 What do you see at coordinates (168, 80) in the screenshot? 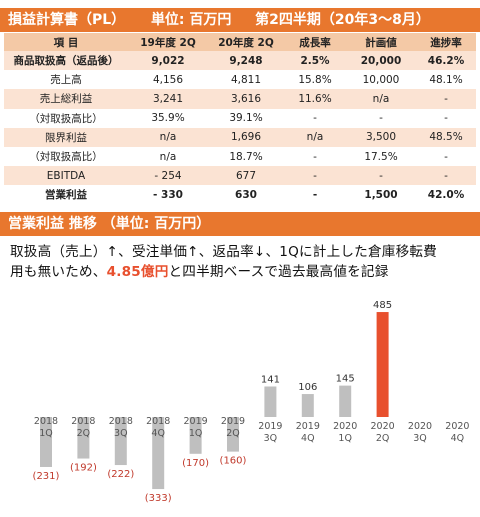
I see `table-cell: 4,156` at bounding box center [168, 80].